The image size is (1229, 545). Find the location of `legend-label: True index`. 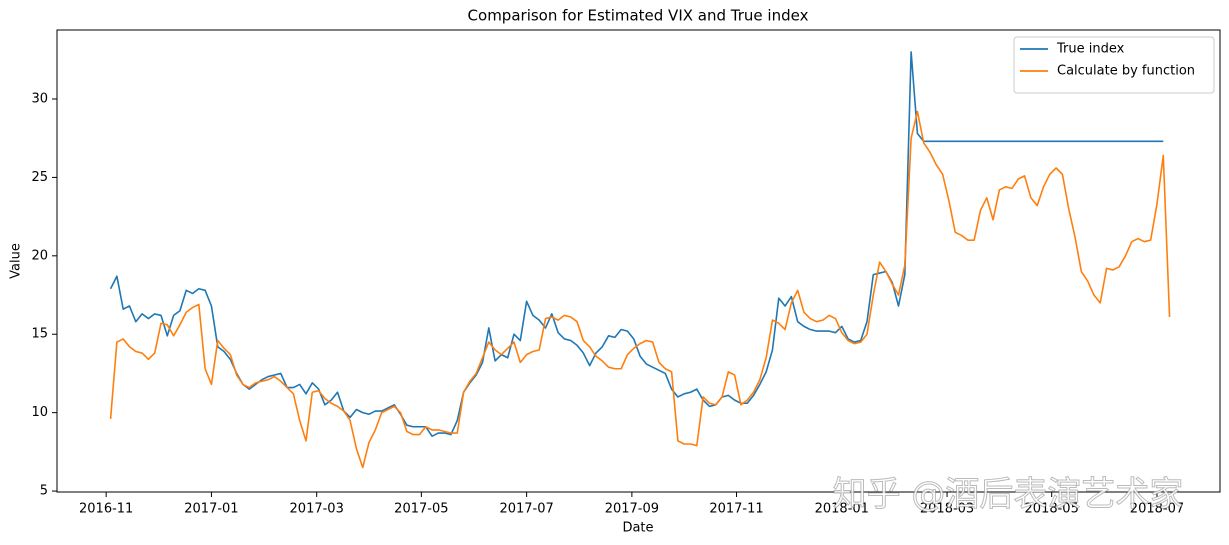

legend-label: True index is located at coordinates (1090, 49).